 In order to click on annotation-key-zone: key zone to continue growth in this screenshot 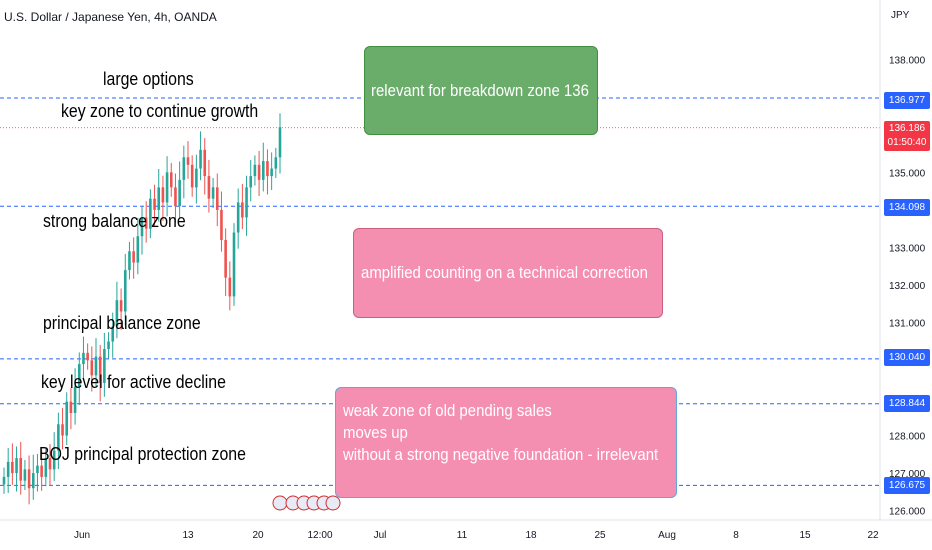, I will do `click(160, 111)`.